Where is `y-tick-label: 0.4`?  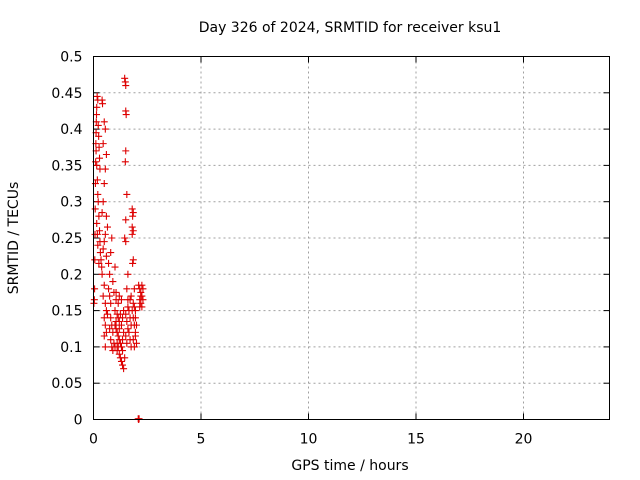
y-tick-label: 0.4 is located at coordinates (71, 130).